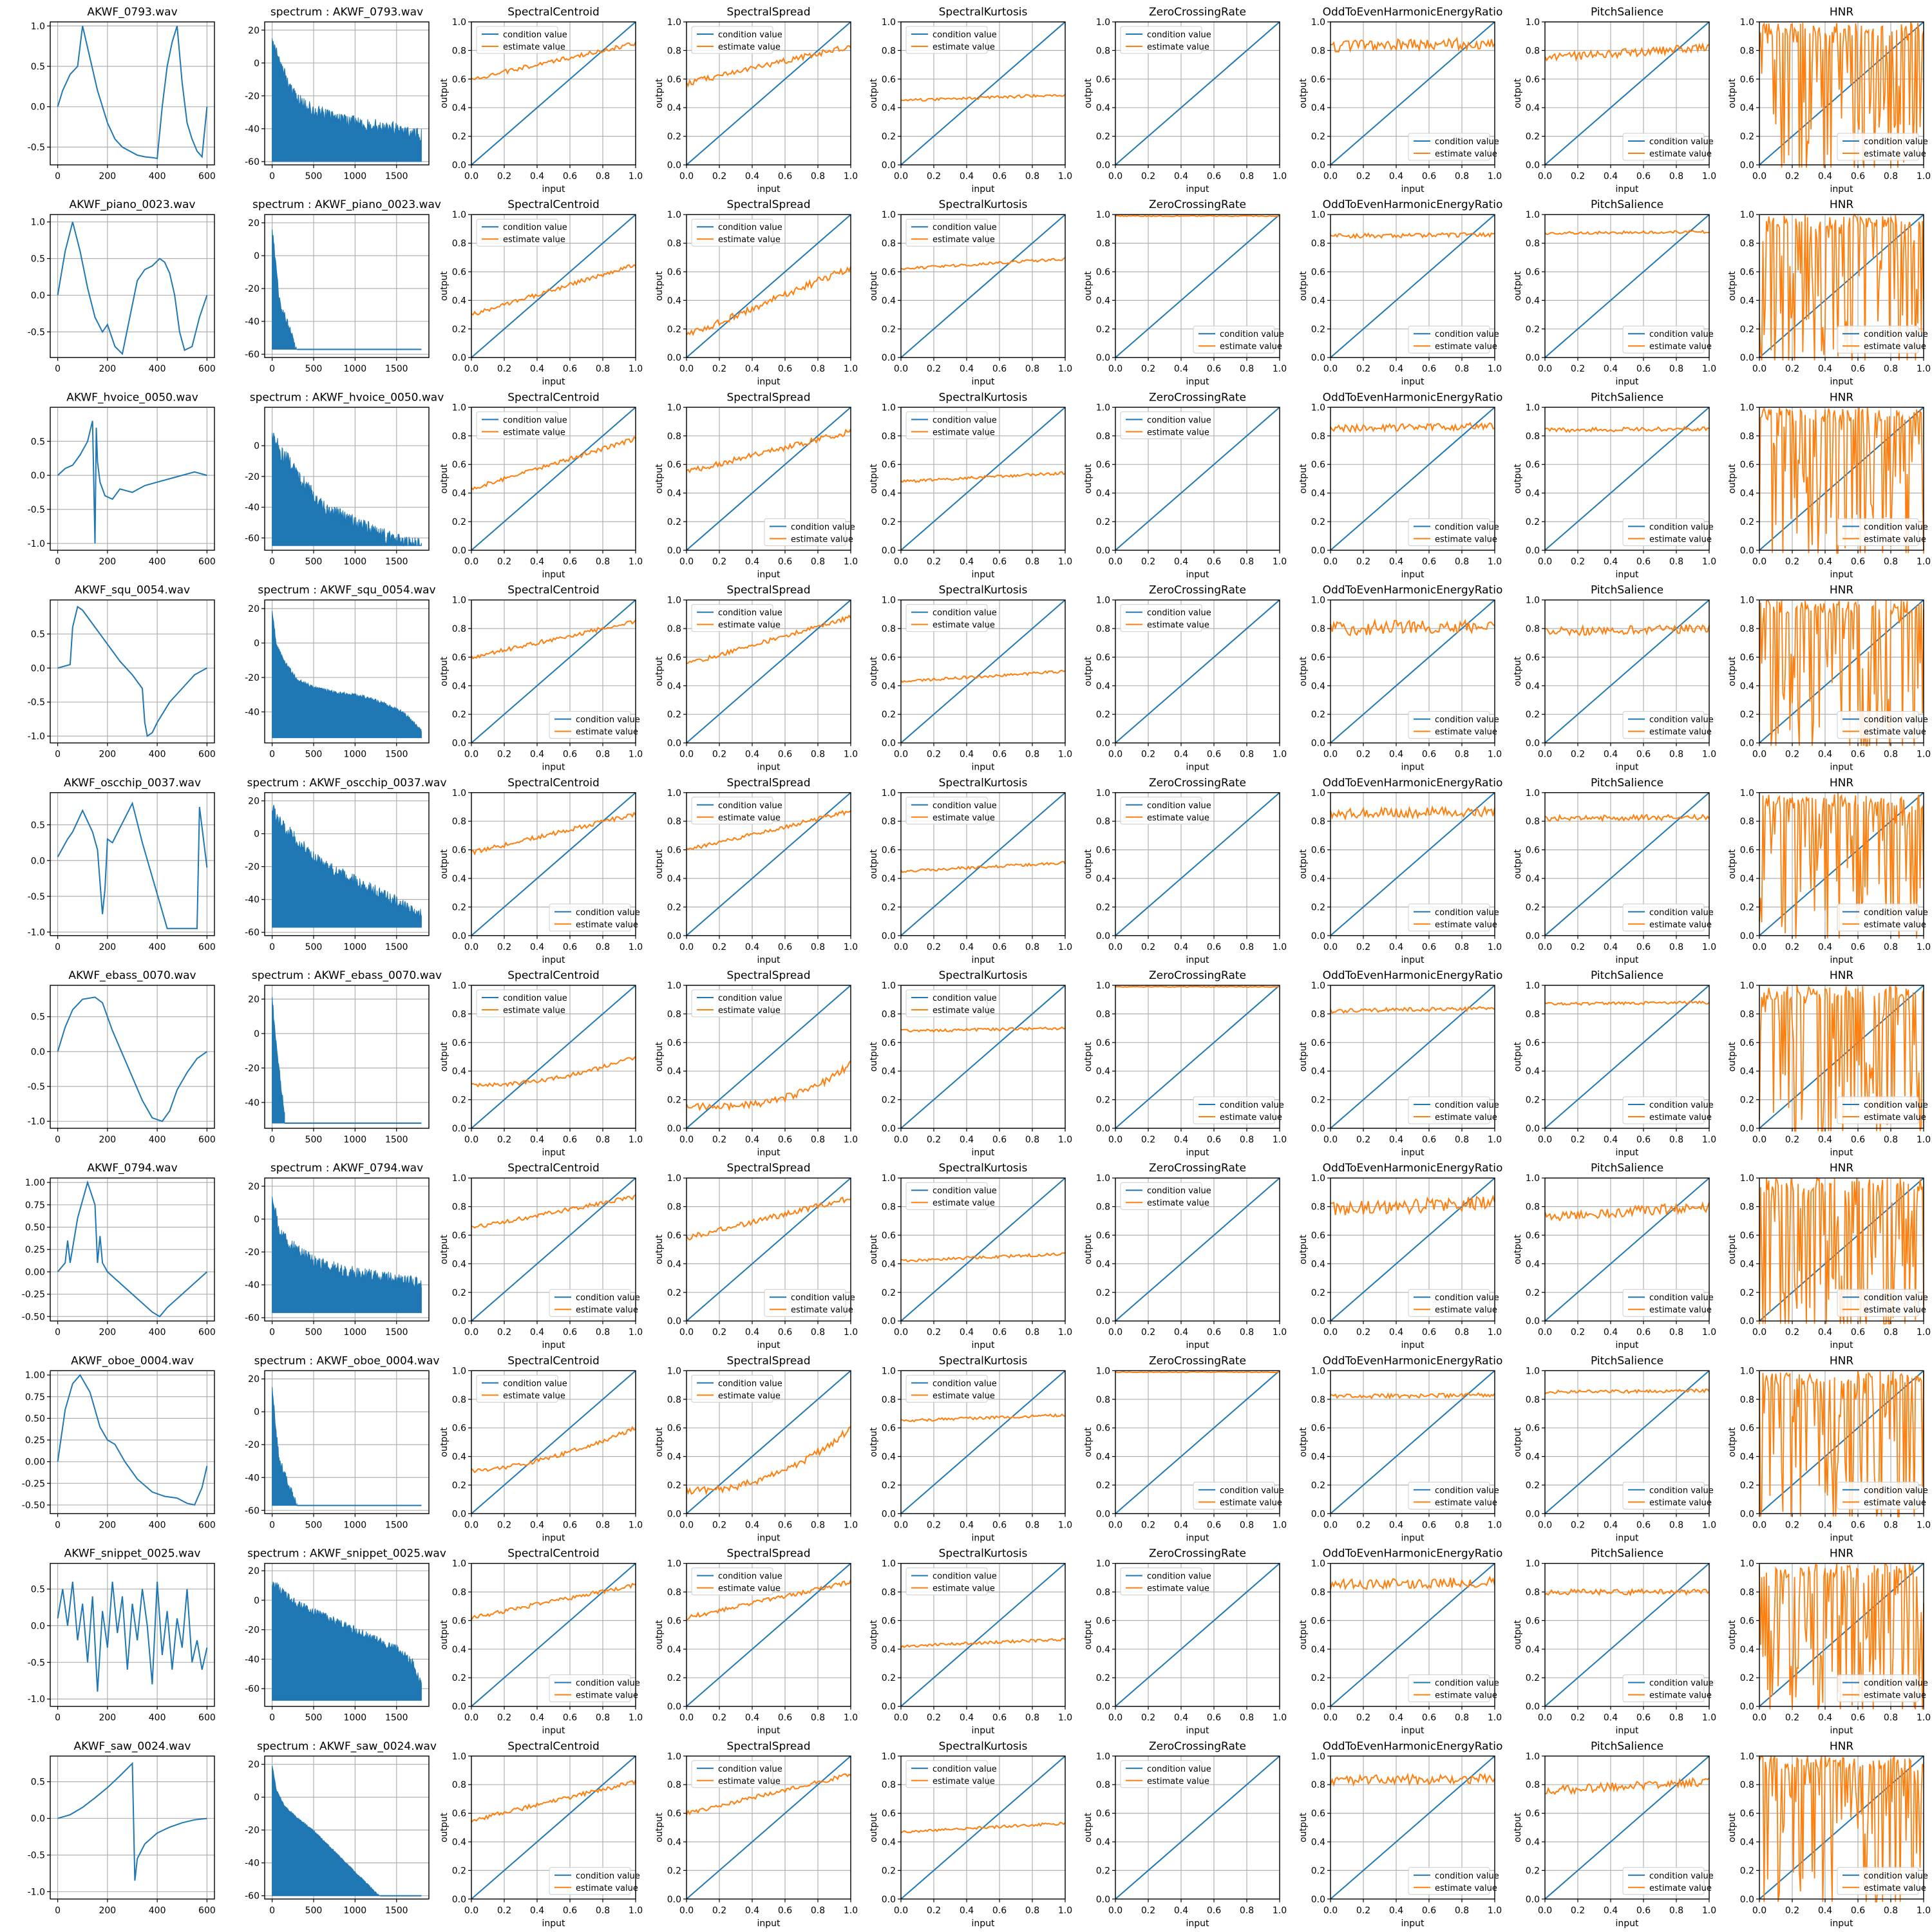  What do you see at coordinates (554, 1442) in the screenshot?
I see `condition-line` at bounding box center [554, 1442].